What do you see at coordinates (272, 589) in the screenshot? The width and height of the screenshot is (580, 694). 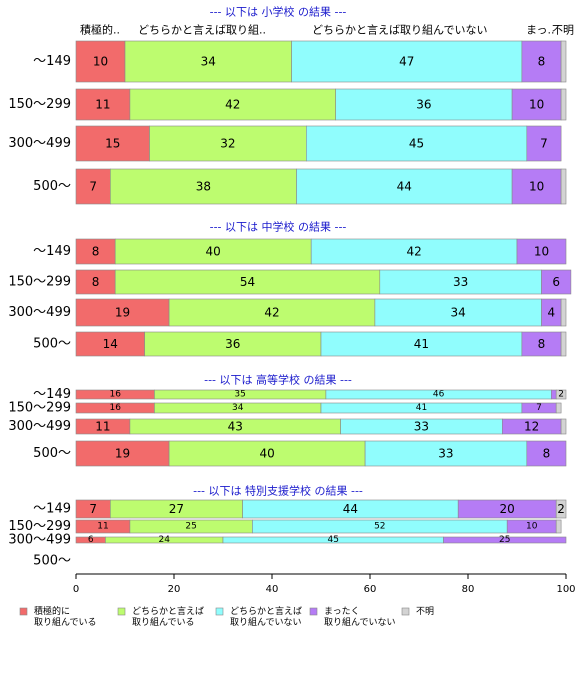 I see `x-tick-label: 40` at bounding box center [272, 589].